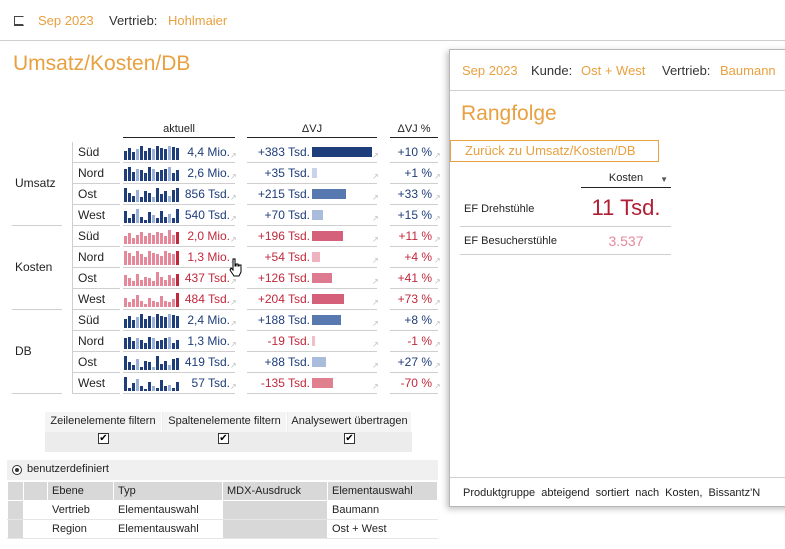 Image resolution: width=785 pixels, height=549 pixels. I want to click on popup-vertrieb-selector: Baumann, so click(748, 70).